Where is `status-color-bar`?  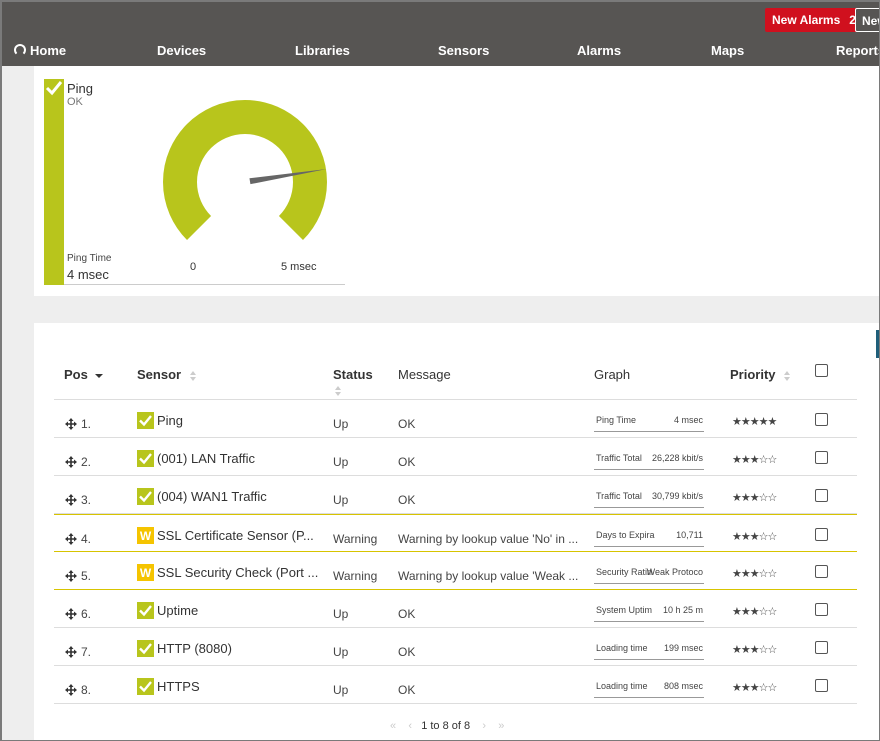 status-color-bar is located at coordinates (54, 182).